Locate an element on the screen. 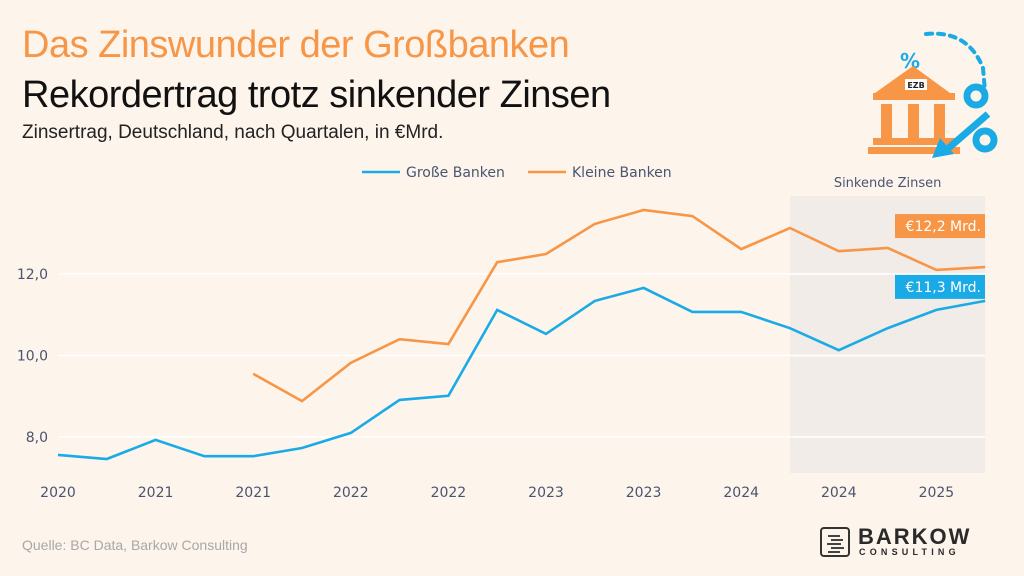 This screenshot has width=1024, height=576. chart-headline: Rekordertrag trotz sinkender Zinsen is located at coordinates (316, 95).